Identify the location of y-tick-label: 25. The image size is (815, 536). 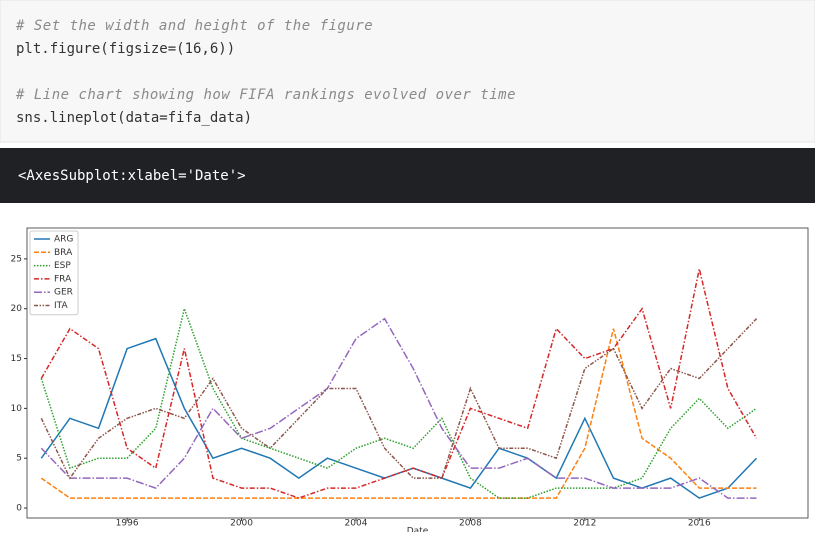
(16, 259).